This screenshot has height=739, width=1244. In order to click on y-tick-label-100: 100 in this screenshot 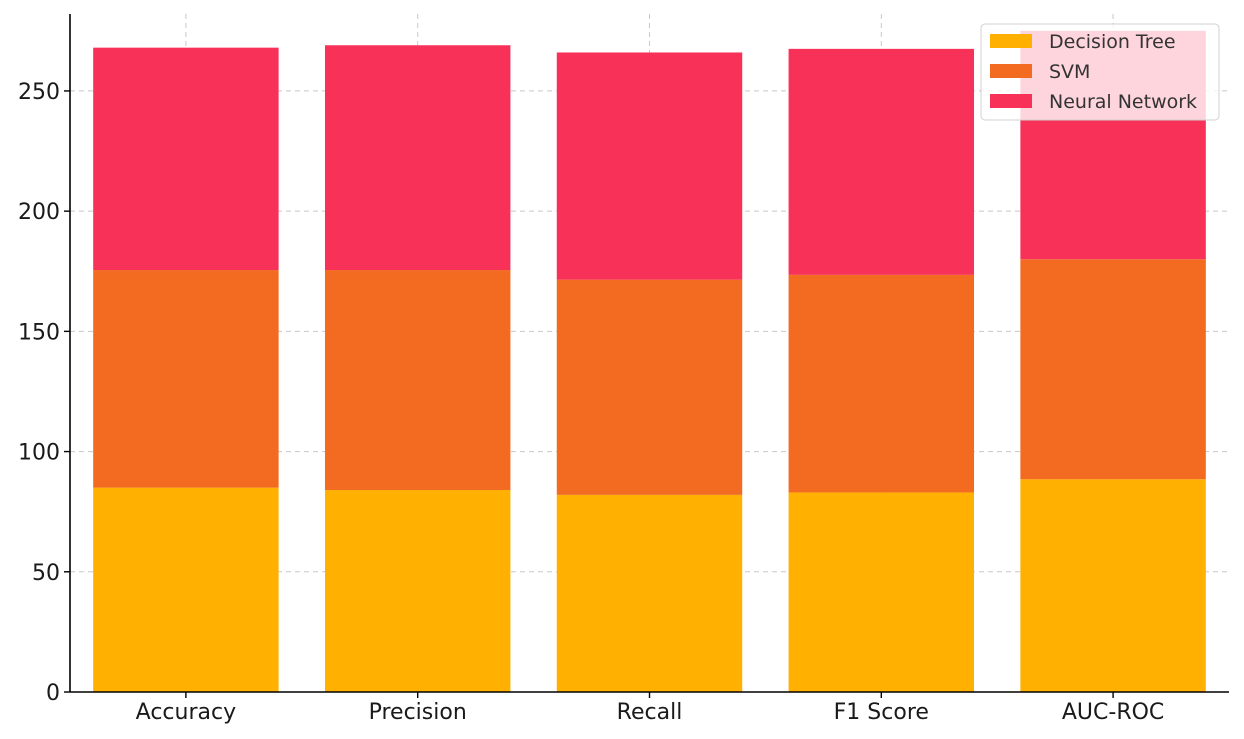, I will do `click(39, 453)`.